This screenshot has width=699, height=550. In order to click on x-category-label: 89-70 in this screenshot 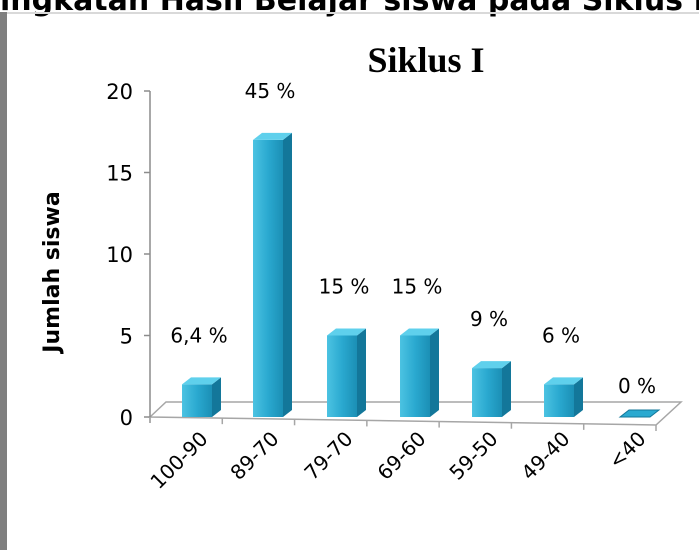, I will do `click(254, 456)`.